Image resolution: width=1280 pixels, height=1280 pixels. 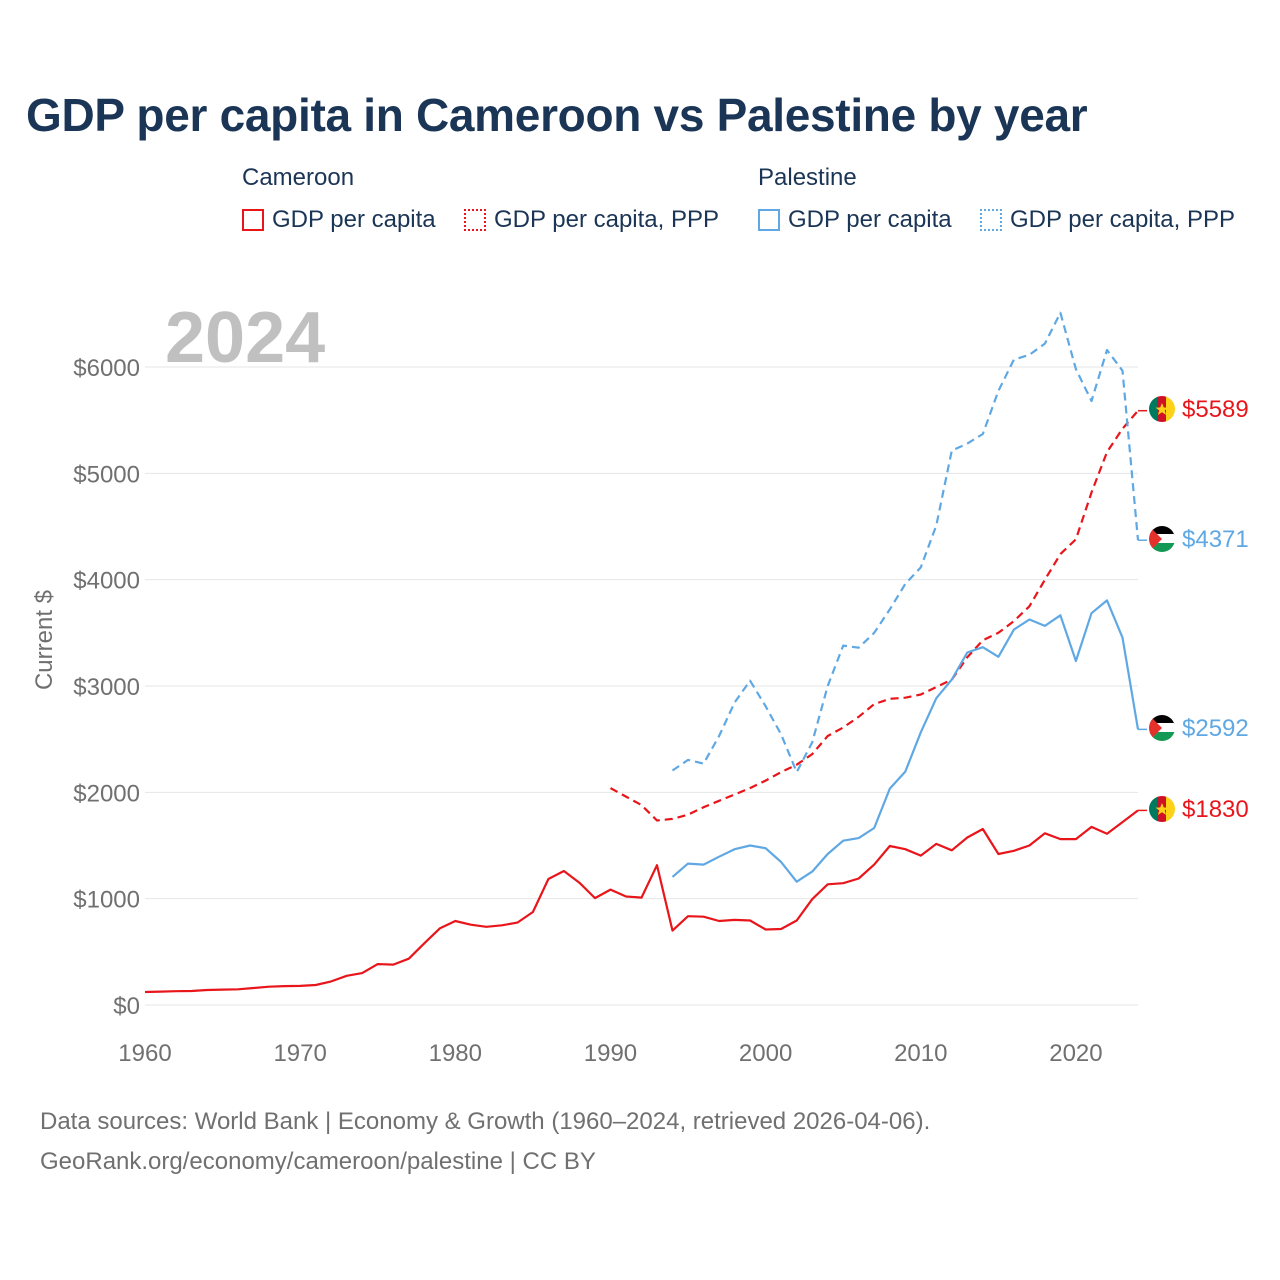 What do you see at coordinates (126, 1006) in the screenshot?
I see `y-tick-label: $0` at bounding box center [126, 1006].